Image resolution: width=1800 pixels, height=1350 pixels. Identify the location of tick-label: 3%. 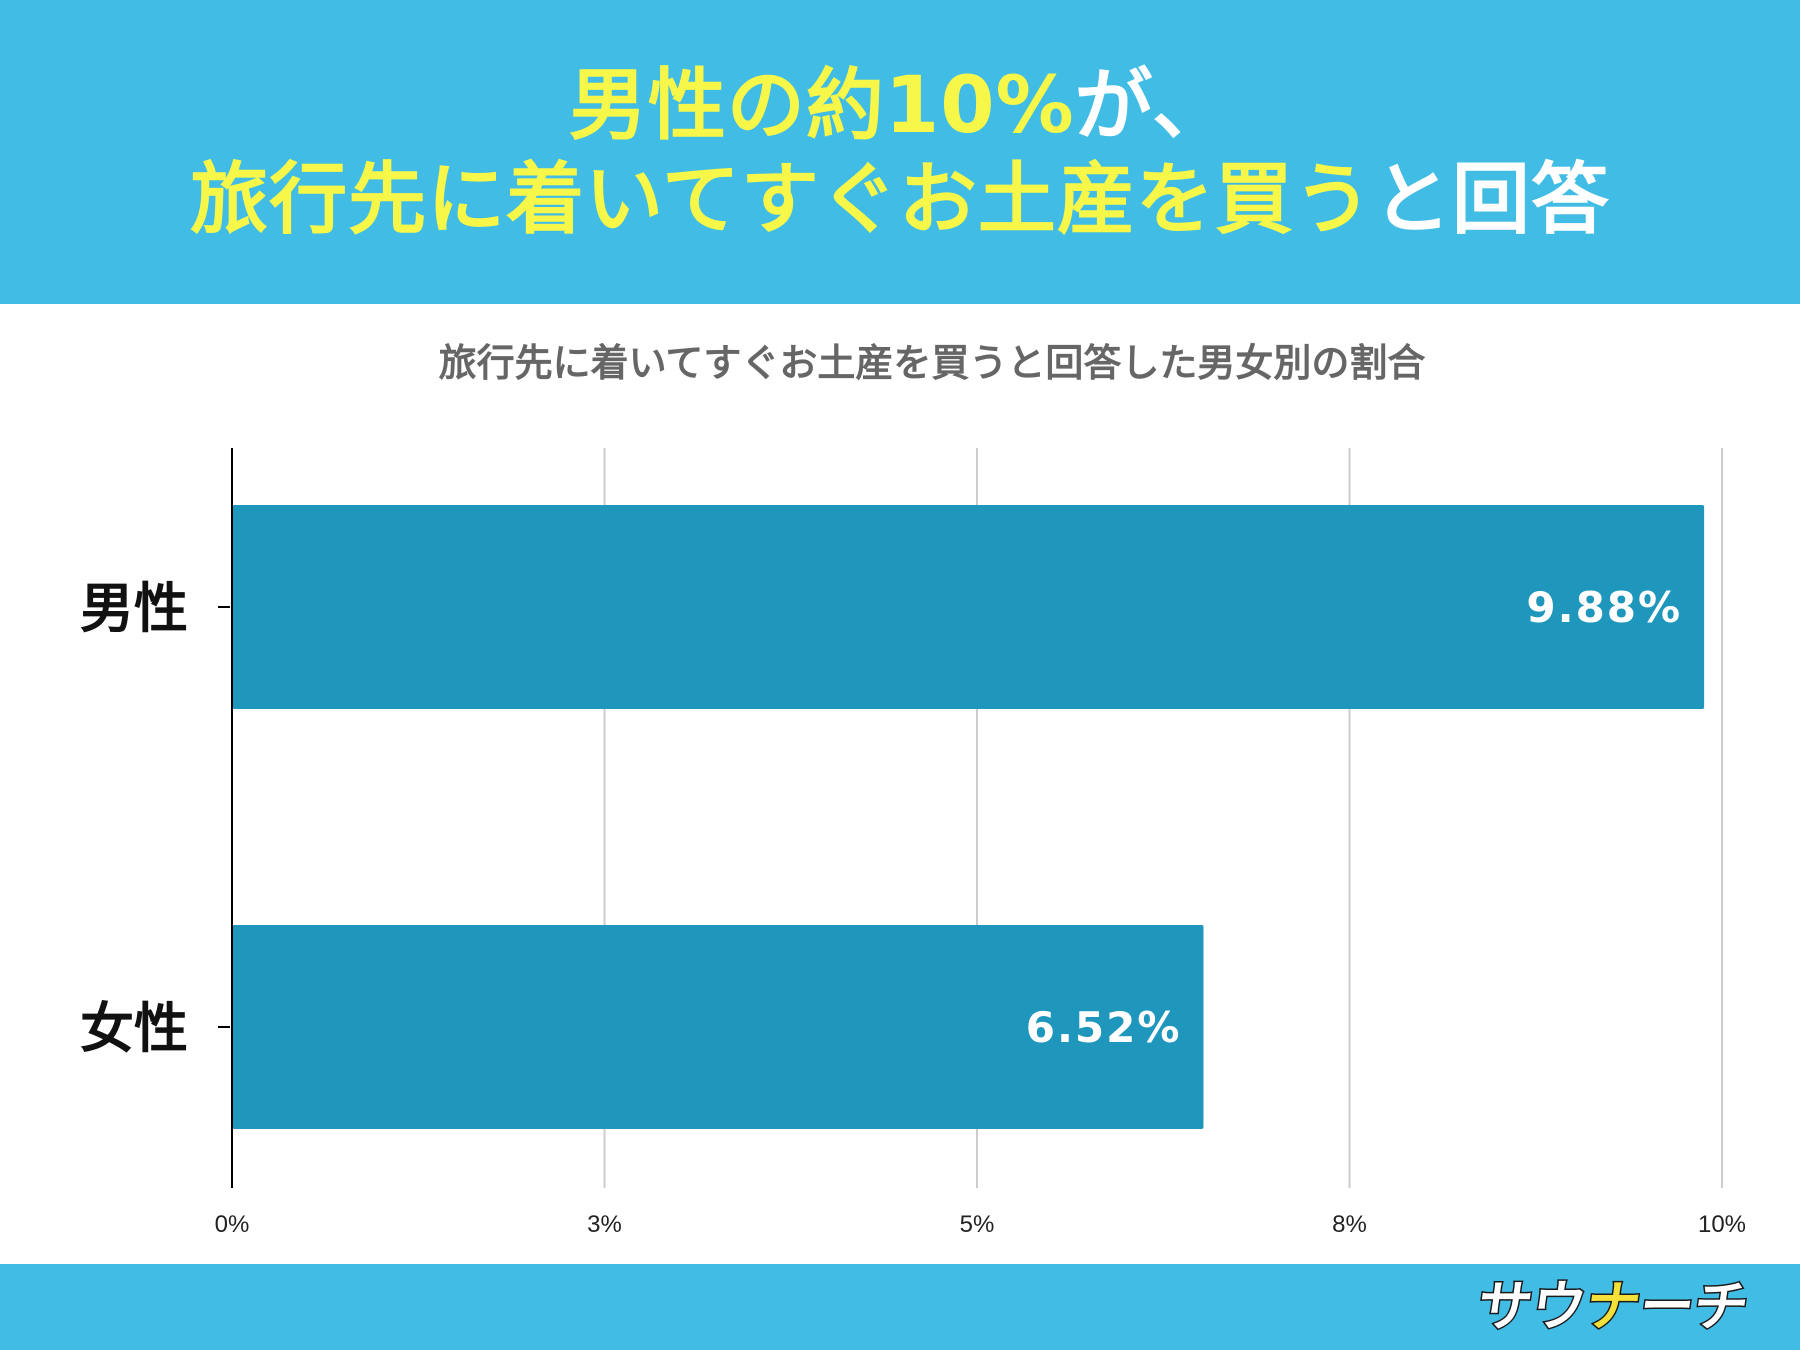
(604, 1224).